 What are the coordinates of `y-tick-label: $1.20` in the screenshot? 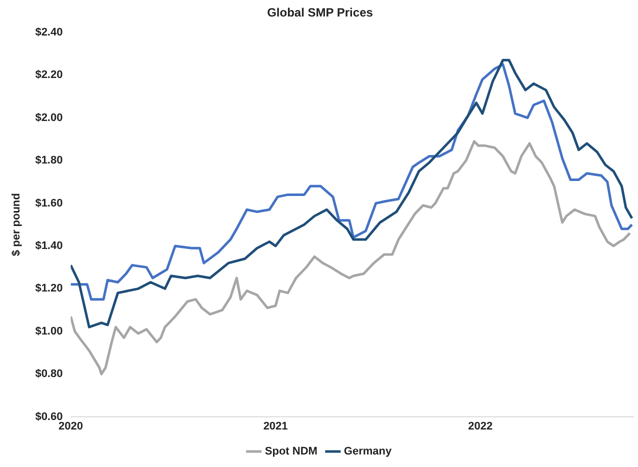 It's located at (49, 288).